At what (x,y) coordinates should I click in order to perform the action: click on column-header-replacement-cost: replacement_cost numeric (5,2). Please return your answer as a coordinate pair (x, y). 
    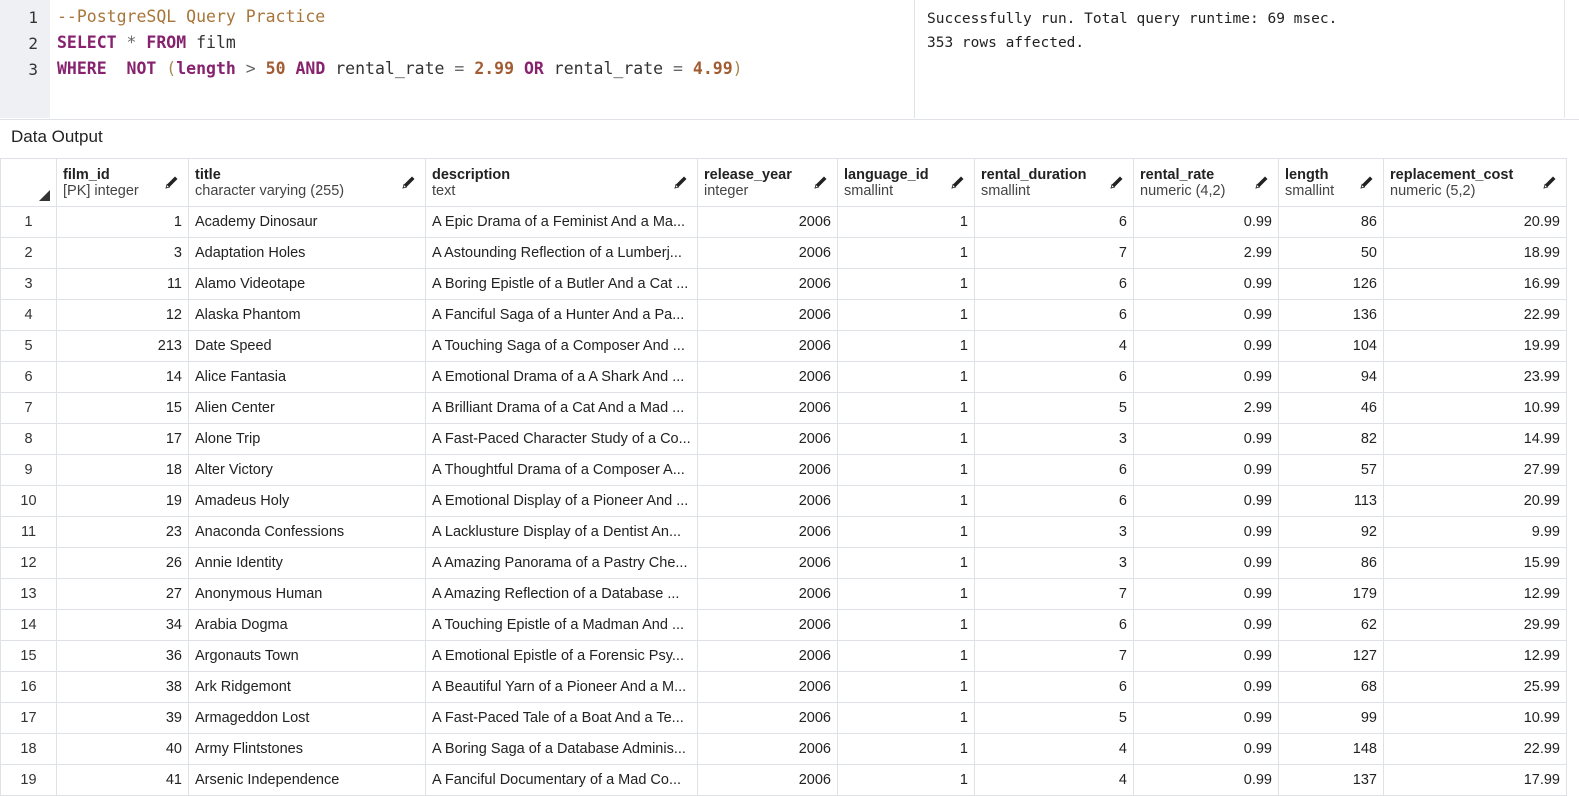
    Looking at the image, I should click on (1475, 183).